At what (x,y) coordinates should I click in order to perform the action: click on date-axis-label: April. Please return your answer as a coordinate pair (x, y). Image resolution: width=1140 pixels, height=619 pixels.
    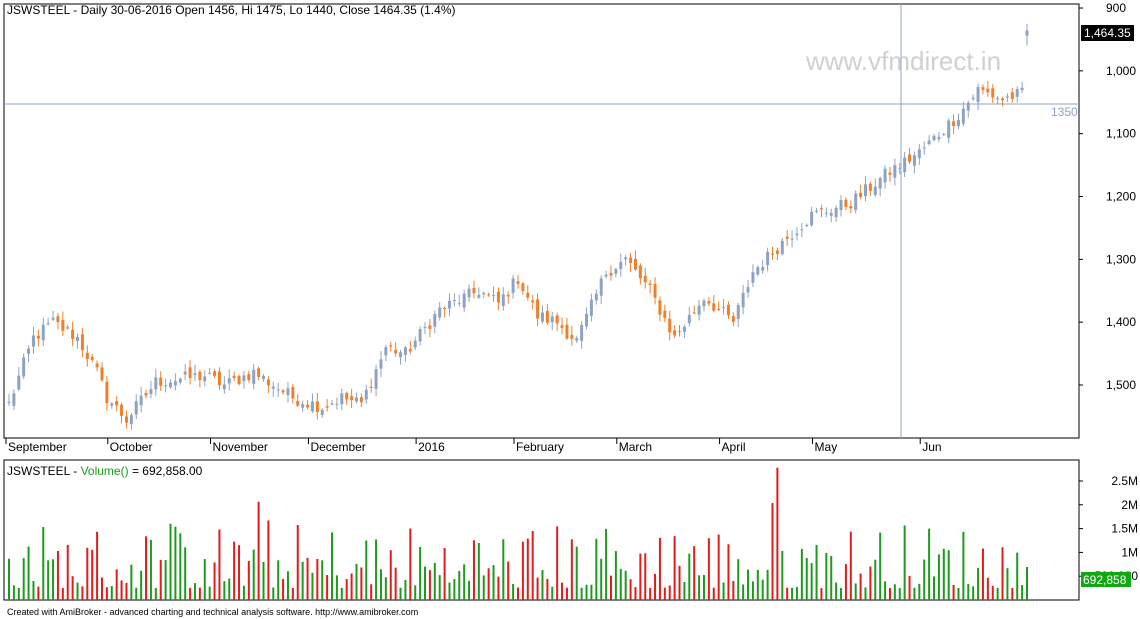
    Looking at the image, I should click on (734, 447).